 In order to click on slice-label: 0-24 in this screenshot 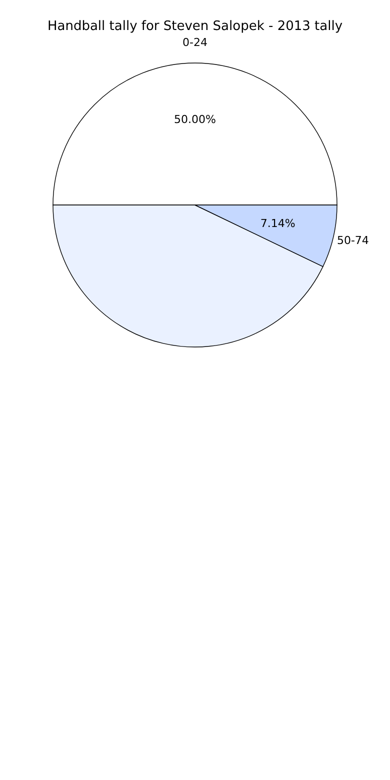, I will do `click(195, 42)`.